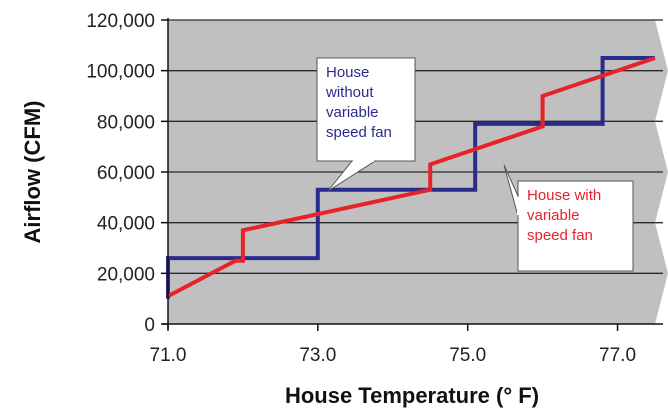 The width and height of the screenshot is (668, 417). Describe the element at coordinates (168, 355) in the screenshot. I see `x-tick-label: 71.0` at that location.